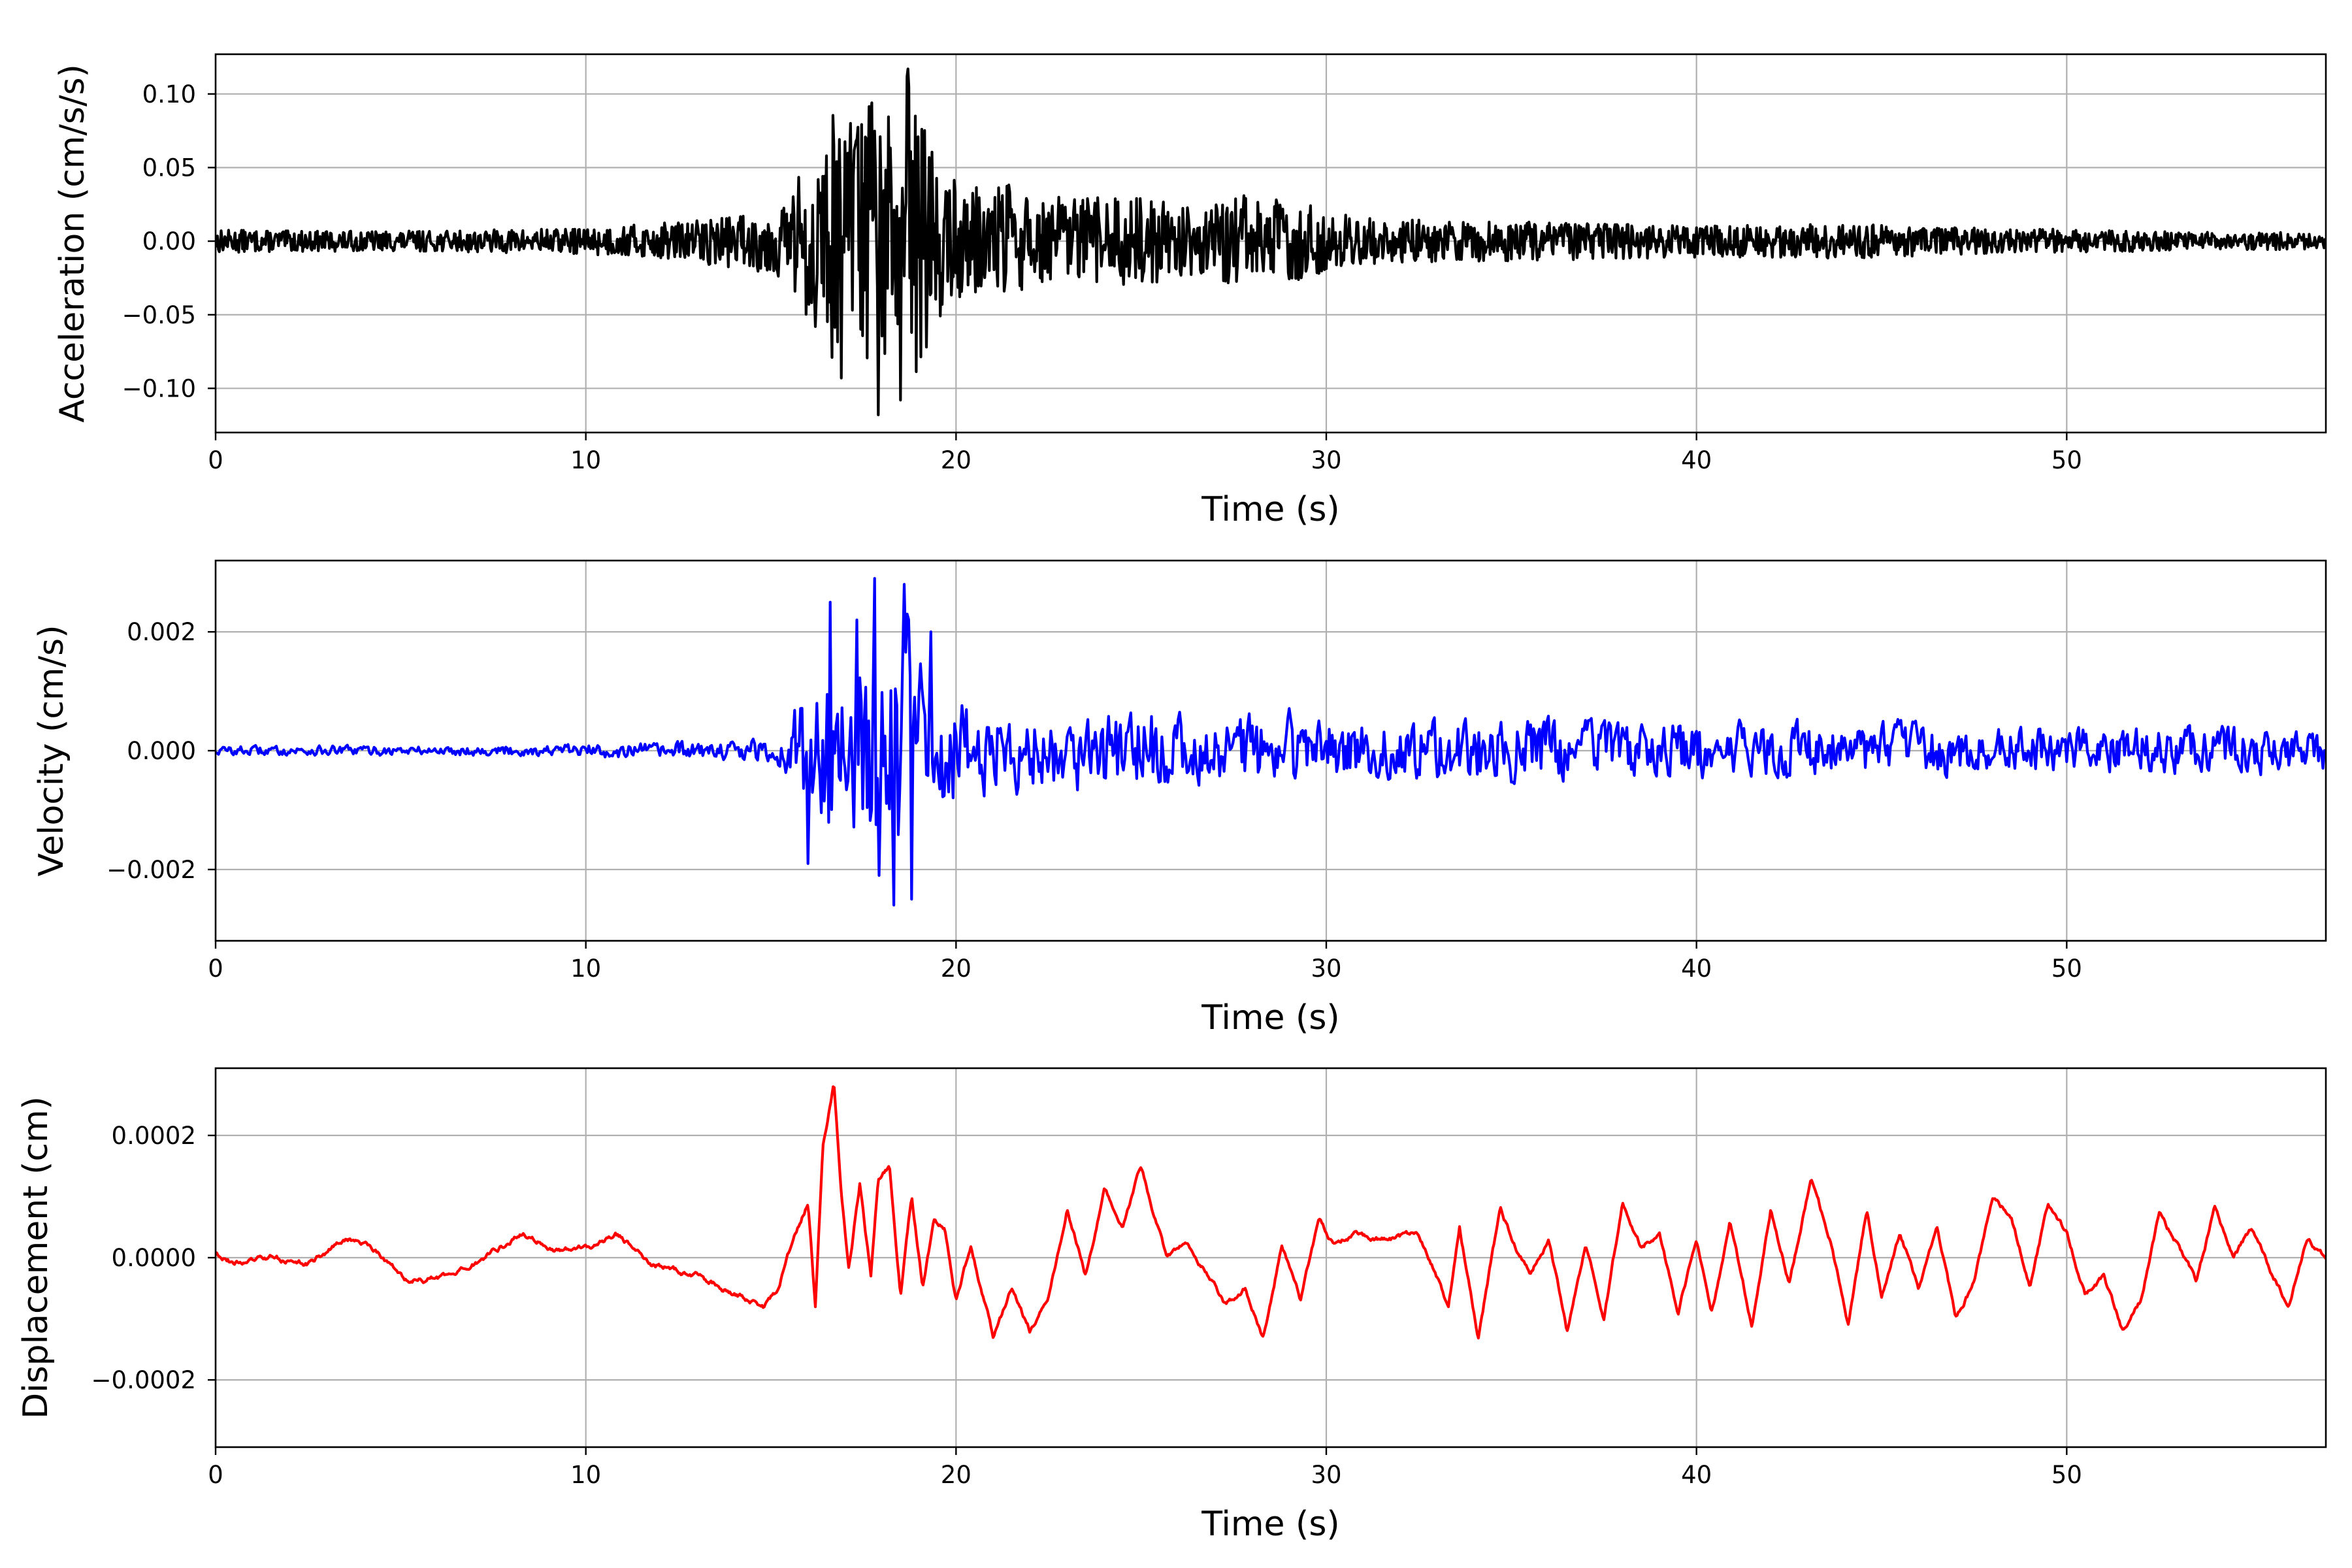 The height and width of the screenshot is (1568, 2352). I want to click on velocity-x-tick-label: 10, so click(585, 969).